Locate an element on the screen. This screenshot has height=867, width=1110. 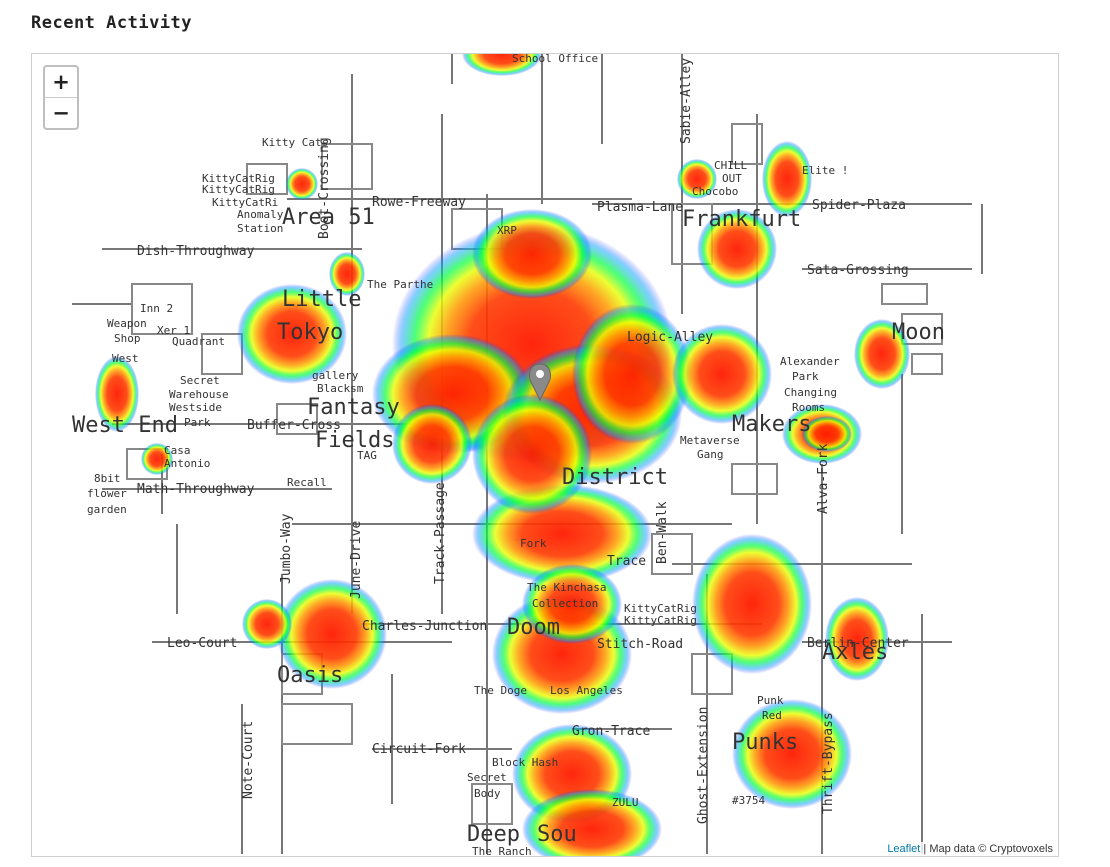
street-label: Buffer-Cross is located at coordinates (294, 425).